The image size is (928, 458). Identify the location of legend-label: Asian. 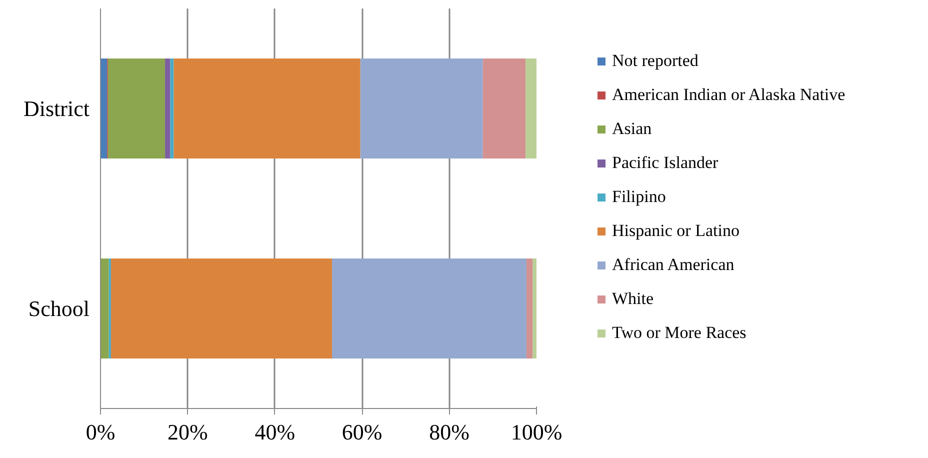
(632, 129).